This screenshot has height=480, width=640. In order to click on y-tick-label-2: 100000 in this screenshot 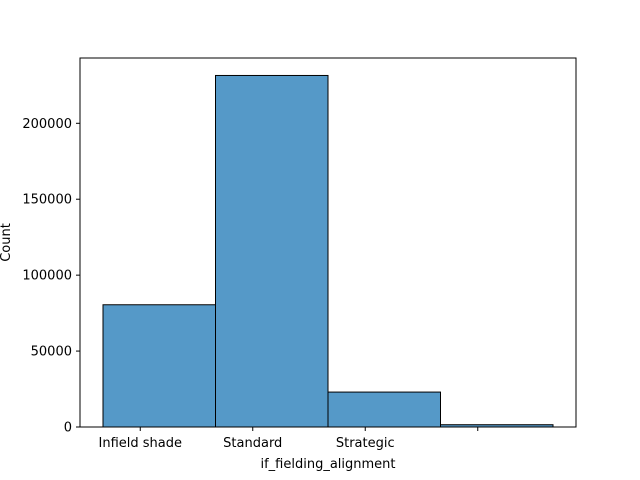, I will do `click(47, 276)`.